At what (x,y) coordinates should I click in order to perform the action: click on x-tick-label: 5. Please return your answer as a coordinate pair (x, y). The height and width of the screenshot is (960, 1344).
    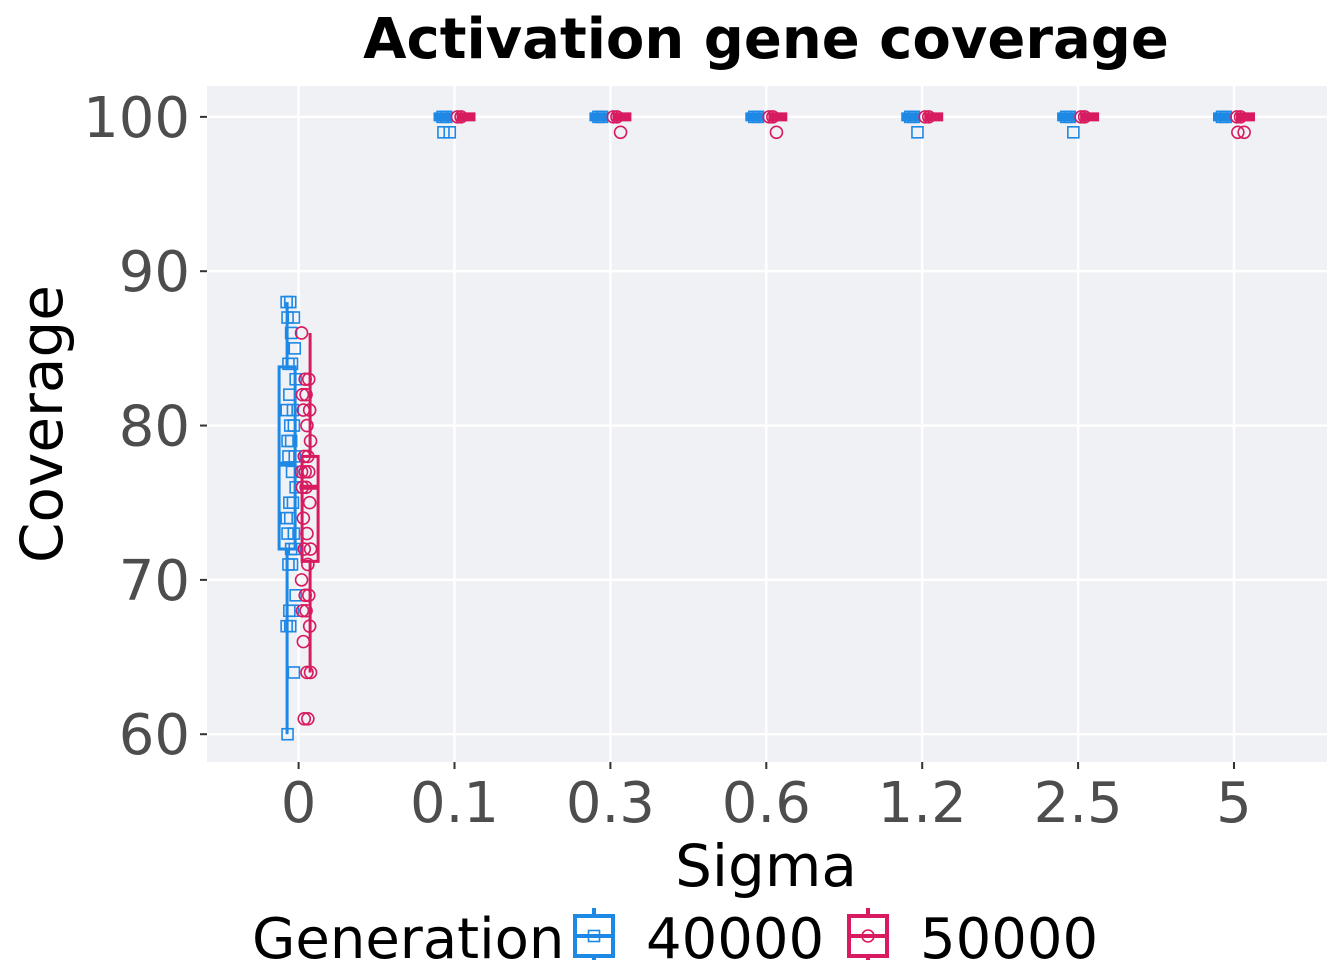
    Looking at the image, I should click on (1234, 803).